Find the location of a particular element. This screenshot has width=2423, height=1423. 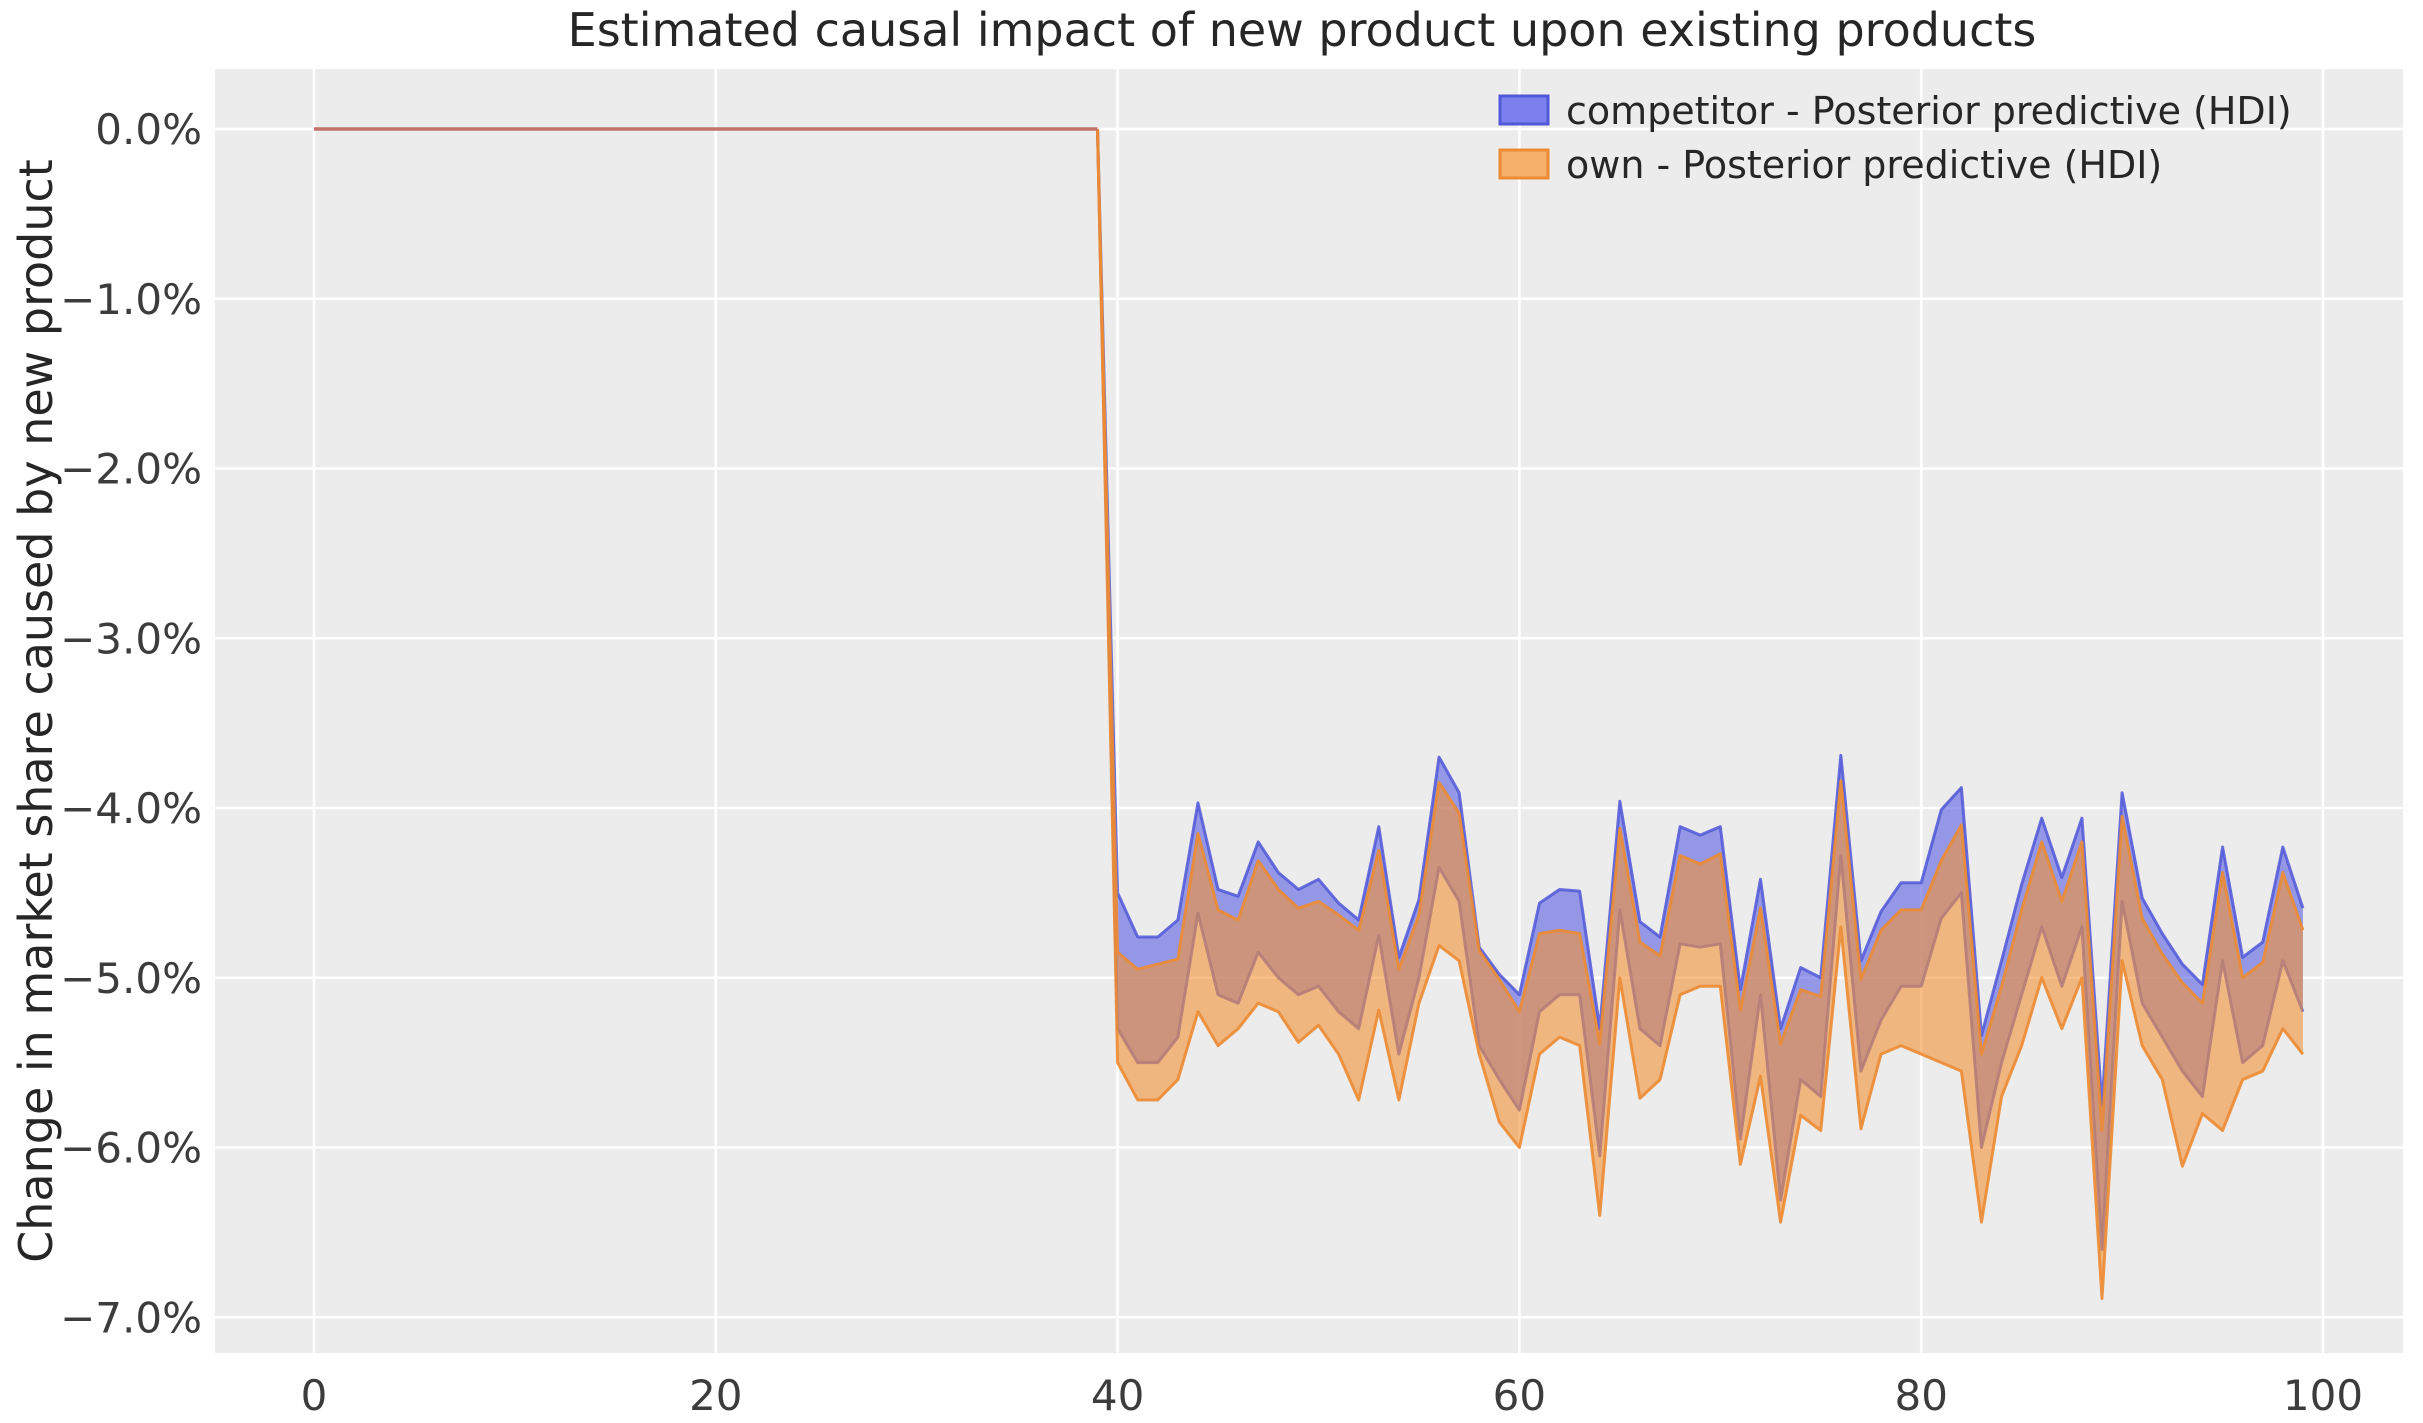

competitor-swatch-icon is located at coordinates (1524, 110).